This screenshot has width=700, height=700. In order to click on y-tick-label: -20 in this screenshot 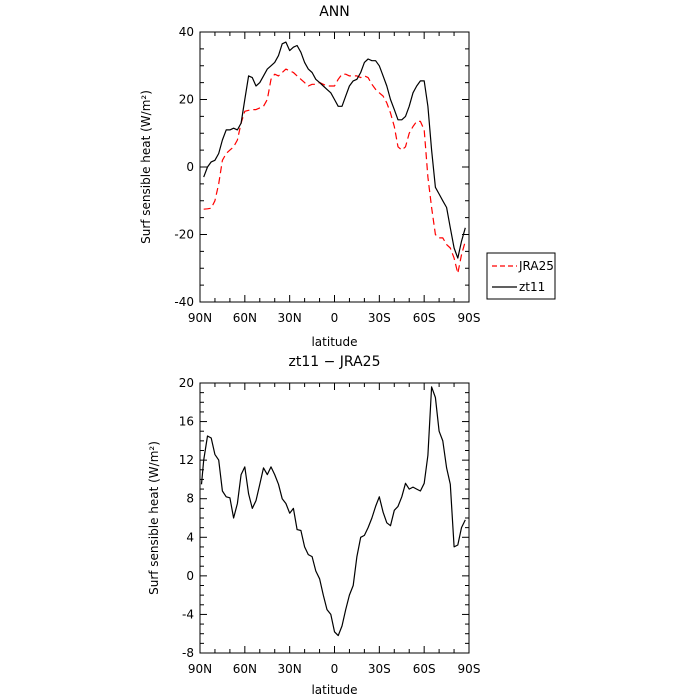, I will do `click(184, 235)`.